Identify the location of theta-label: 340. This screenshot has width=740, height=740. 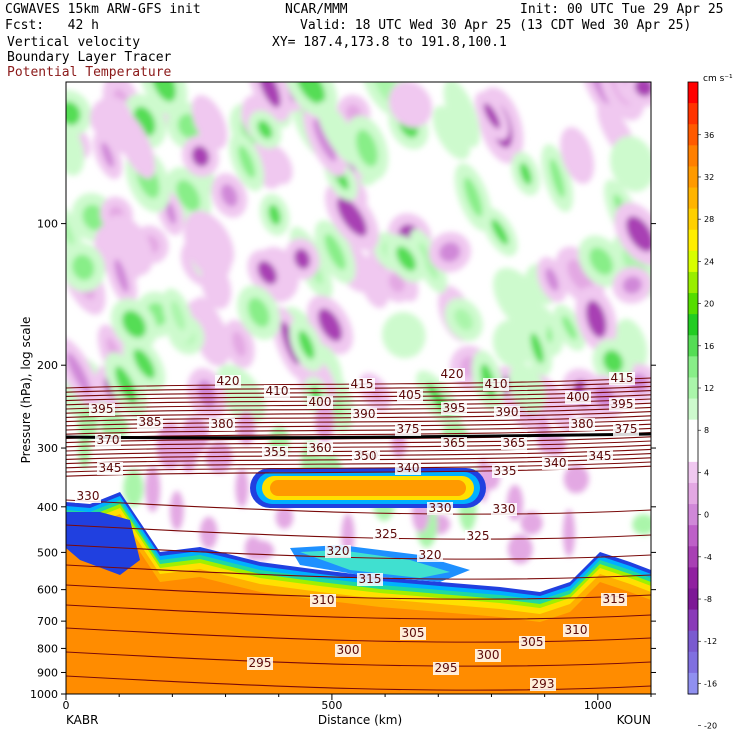
(555, 463).